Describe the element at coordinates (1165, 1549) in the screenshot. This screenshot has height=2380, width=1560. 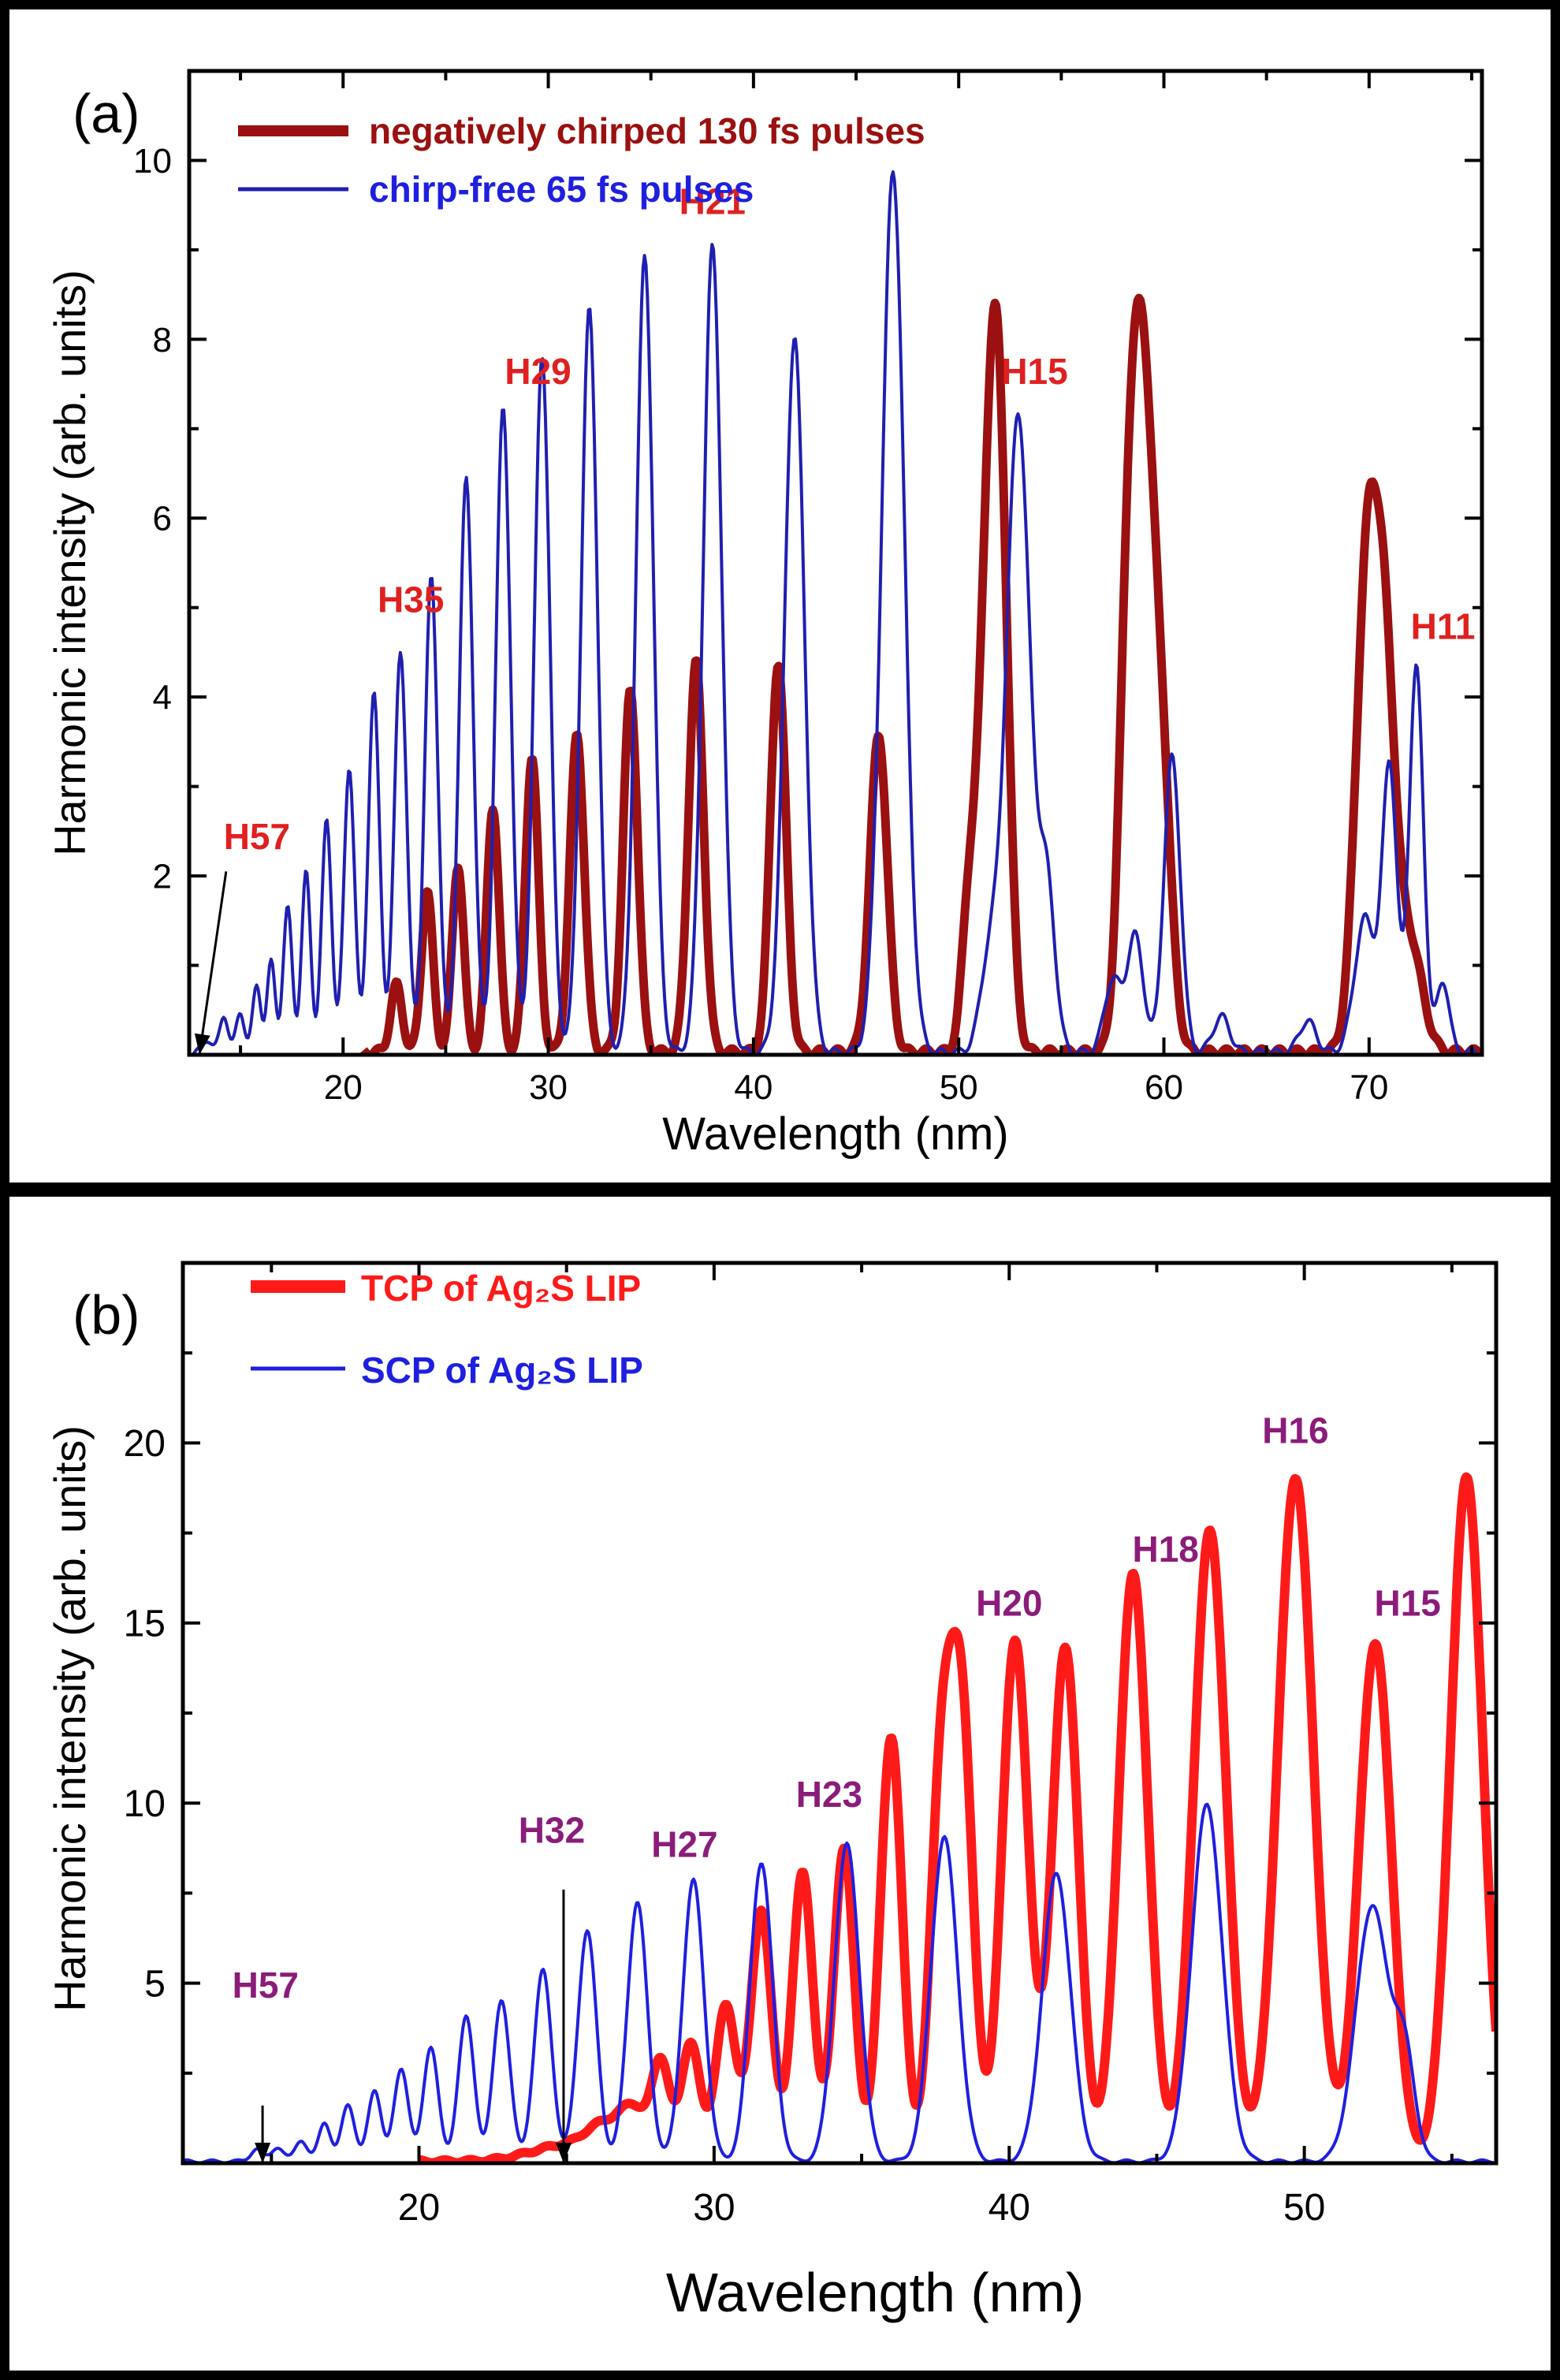
I see `annotation-b-h18: H18` at that location.